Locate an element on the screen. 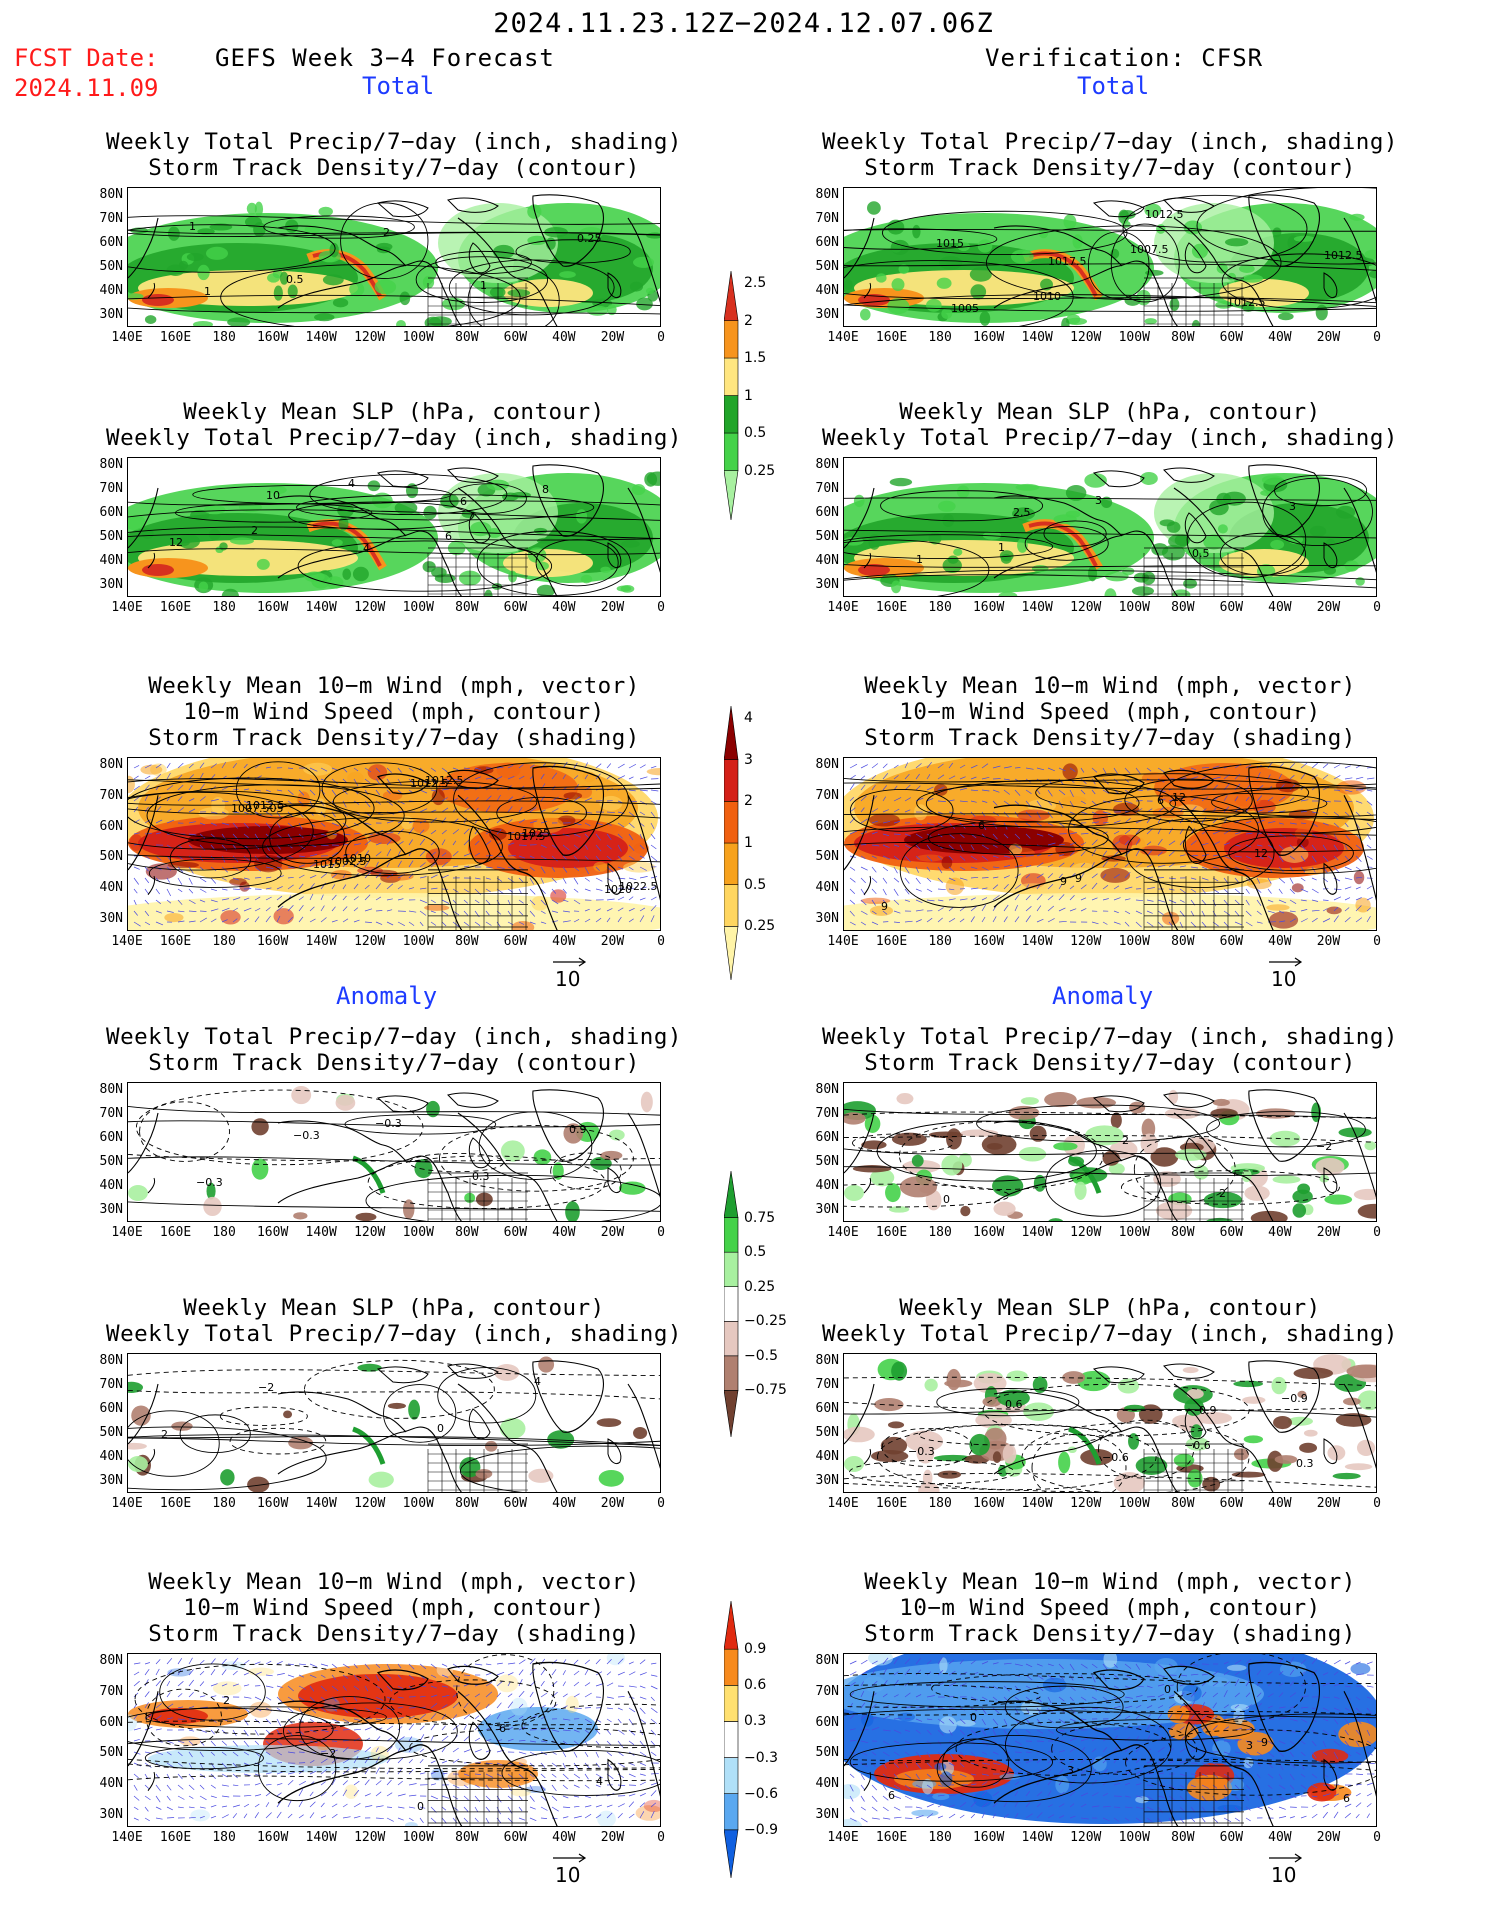 The height and width of the screenshot is (1925, 1487). colorbar-label: −0.25 is located at coordinates (765, 1321).